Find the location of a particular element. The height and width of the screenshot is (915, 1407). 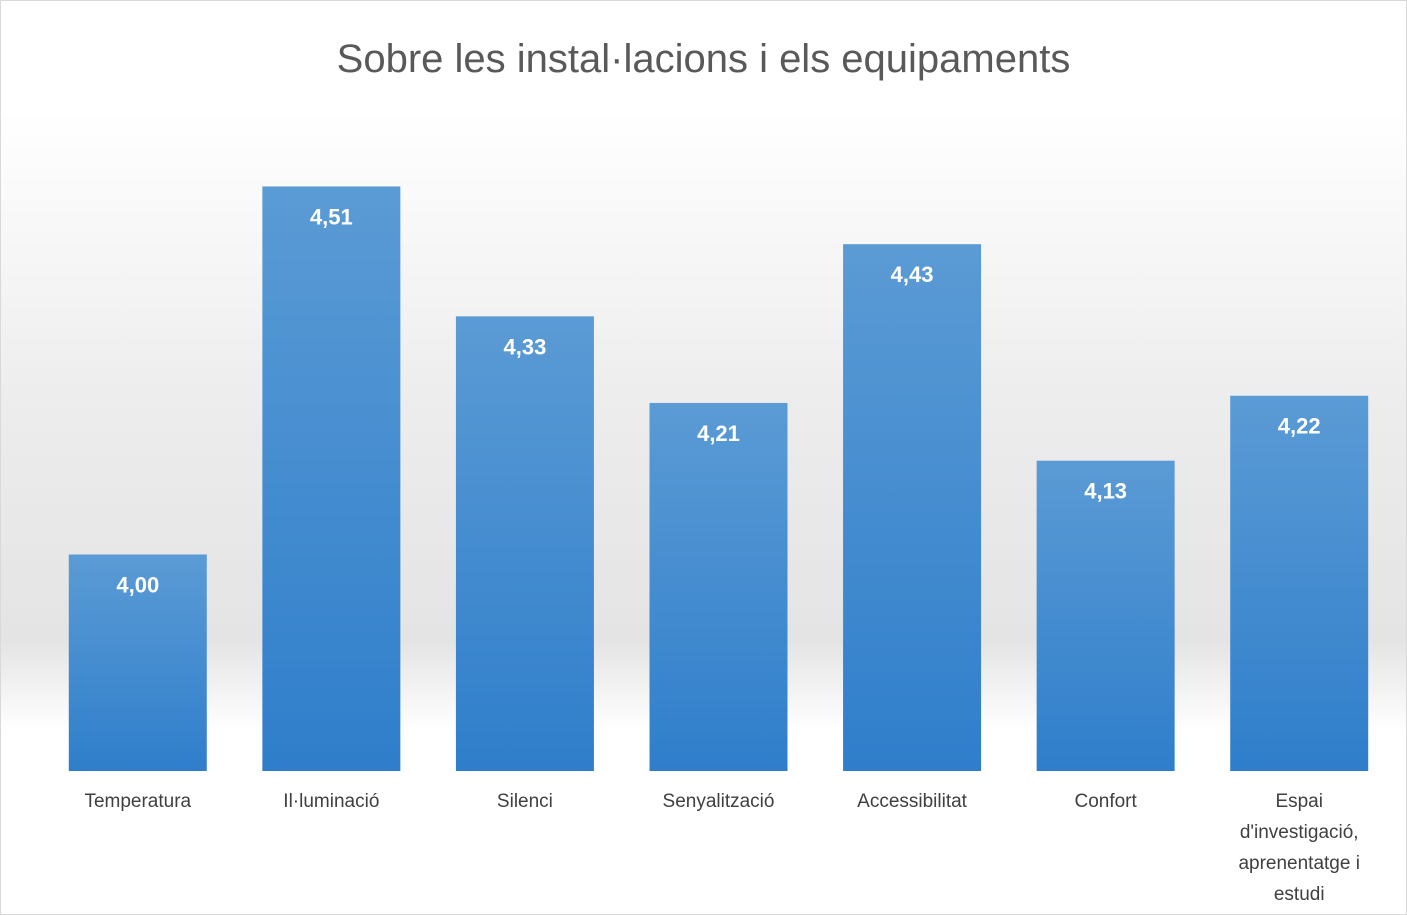

data-label: 4,13 is located at coordinates (1105, 491).